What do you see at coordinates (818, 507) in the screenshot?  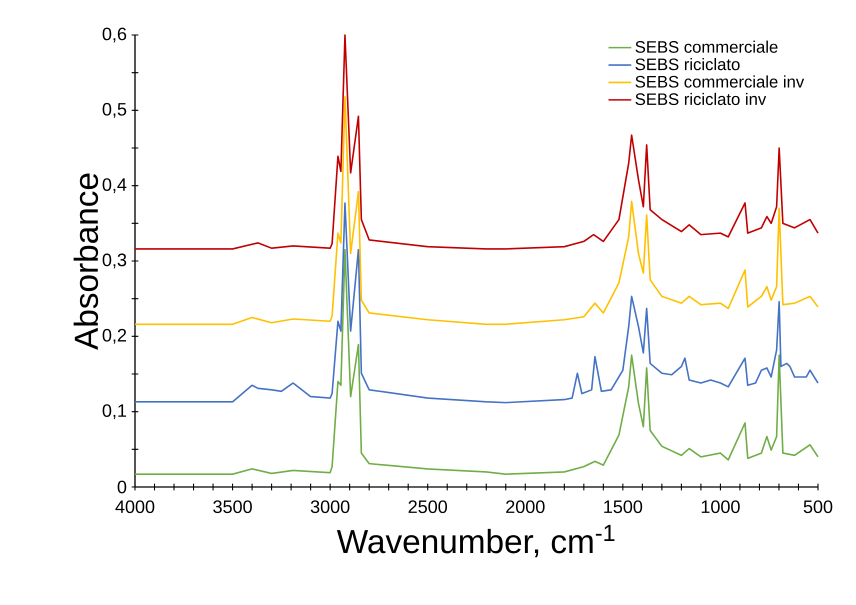 I see `x-tick-label: 500` at bounding box center [818, 507].